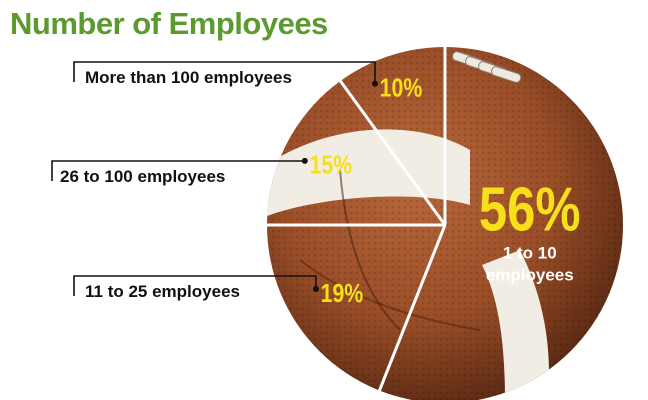  Describe the element at coordinates (487, 67) in the screenshot. I see `ball-laces` at that location.